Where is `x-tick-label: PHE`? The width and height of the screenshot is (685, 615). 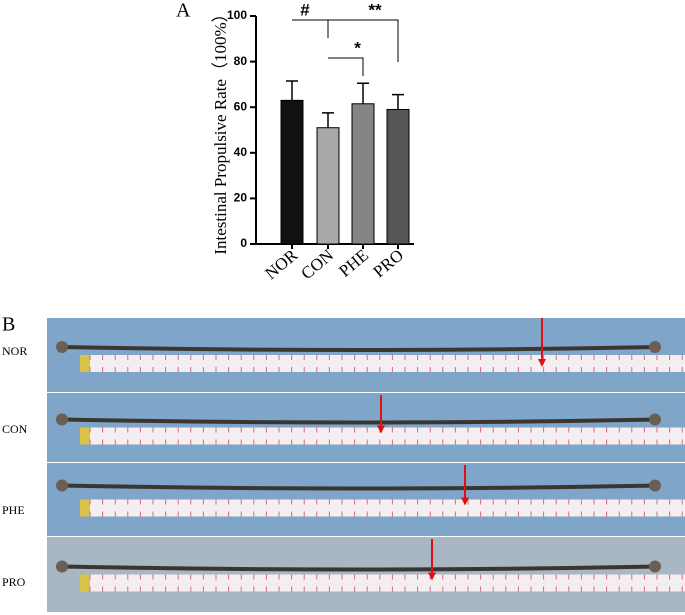 x-tick-label: PHE is located at coordinates (353, 263).